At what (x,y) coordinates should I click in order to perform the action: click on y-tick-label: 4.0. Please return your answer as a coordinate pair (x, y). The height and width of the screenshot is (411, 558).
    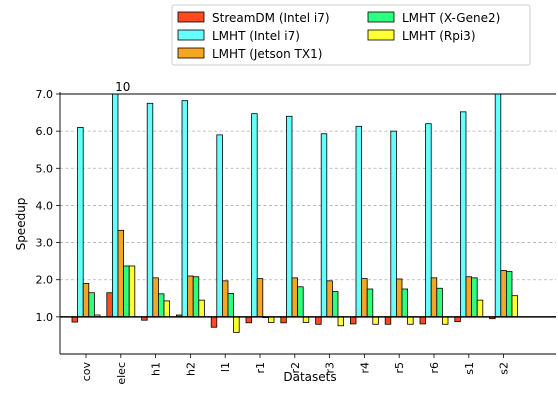
    Looking at the image, I should click on (45, 205).